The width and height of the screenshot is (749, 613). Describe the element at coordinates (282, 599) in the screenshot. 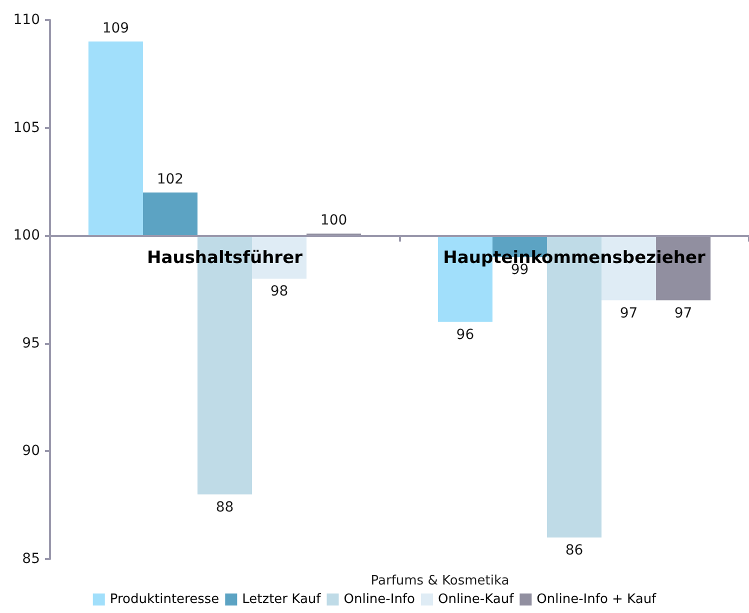

I see `legend-label: Letzter Kauf` at that location.